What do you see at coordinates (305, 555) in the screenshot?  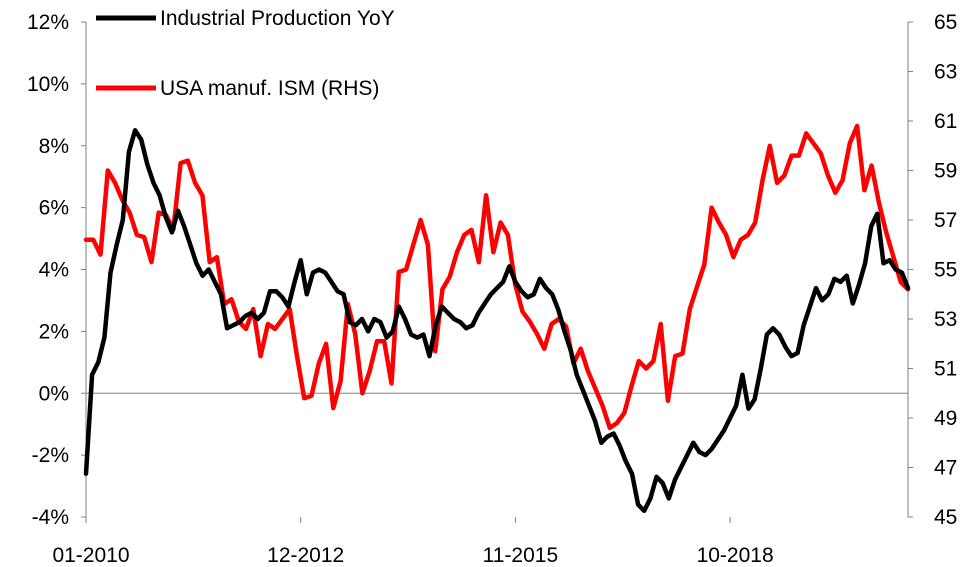 I see `x-tick-label: 12-2012` at bounding box center [305, 555].